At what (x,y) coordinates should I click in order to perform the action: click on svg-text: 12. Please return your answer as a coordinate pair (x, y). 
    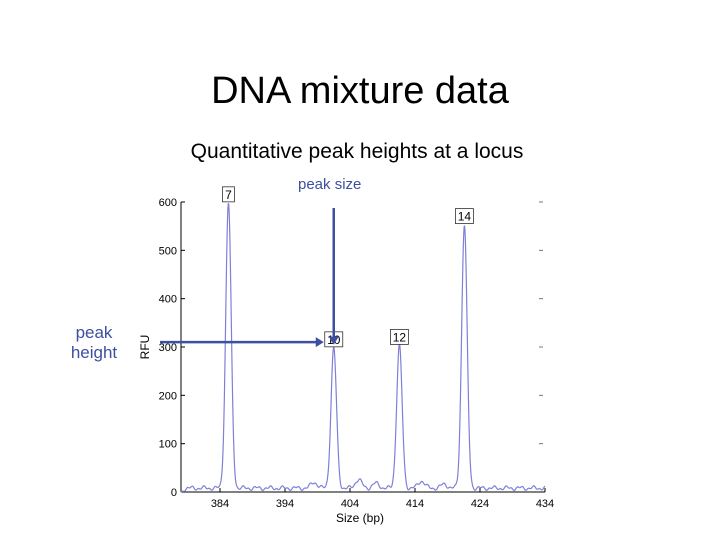
    Looking at the image, I should click on (400, 337).